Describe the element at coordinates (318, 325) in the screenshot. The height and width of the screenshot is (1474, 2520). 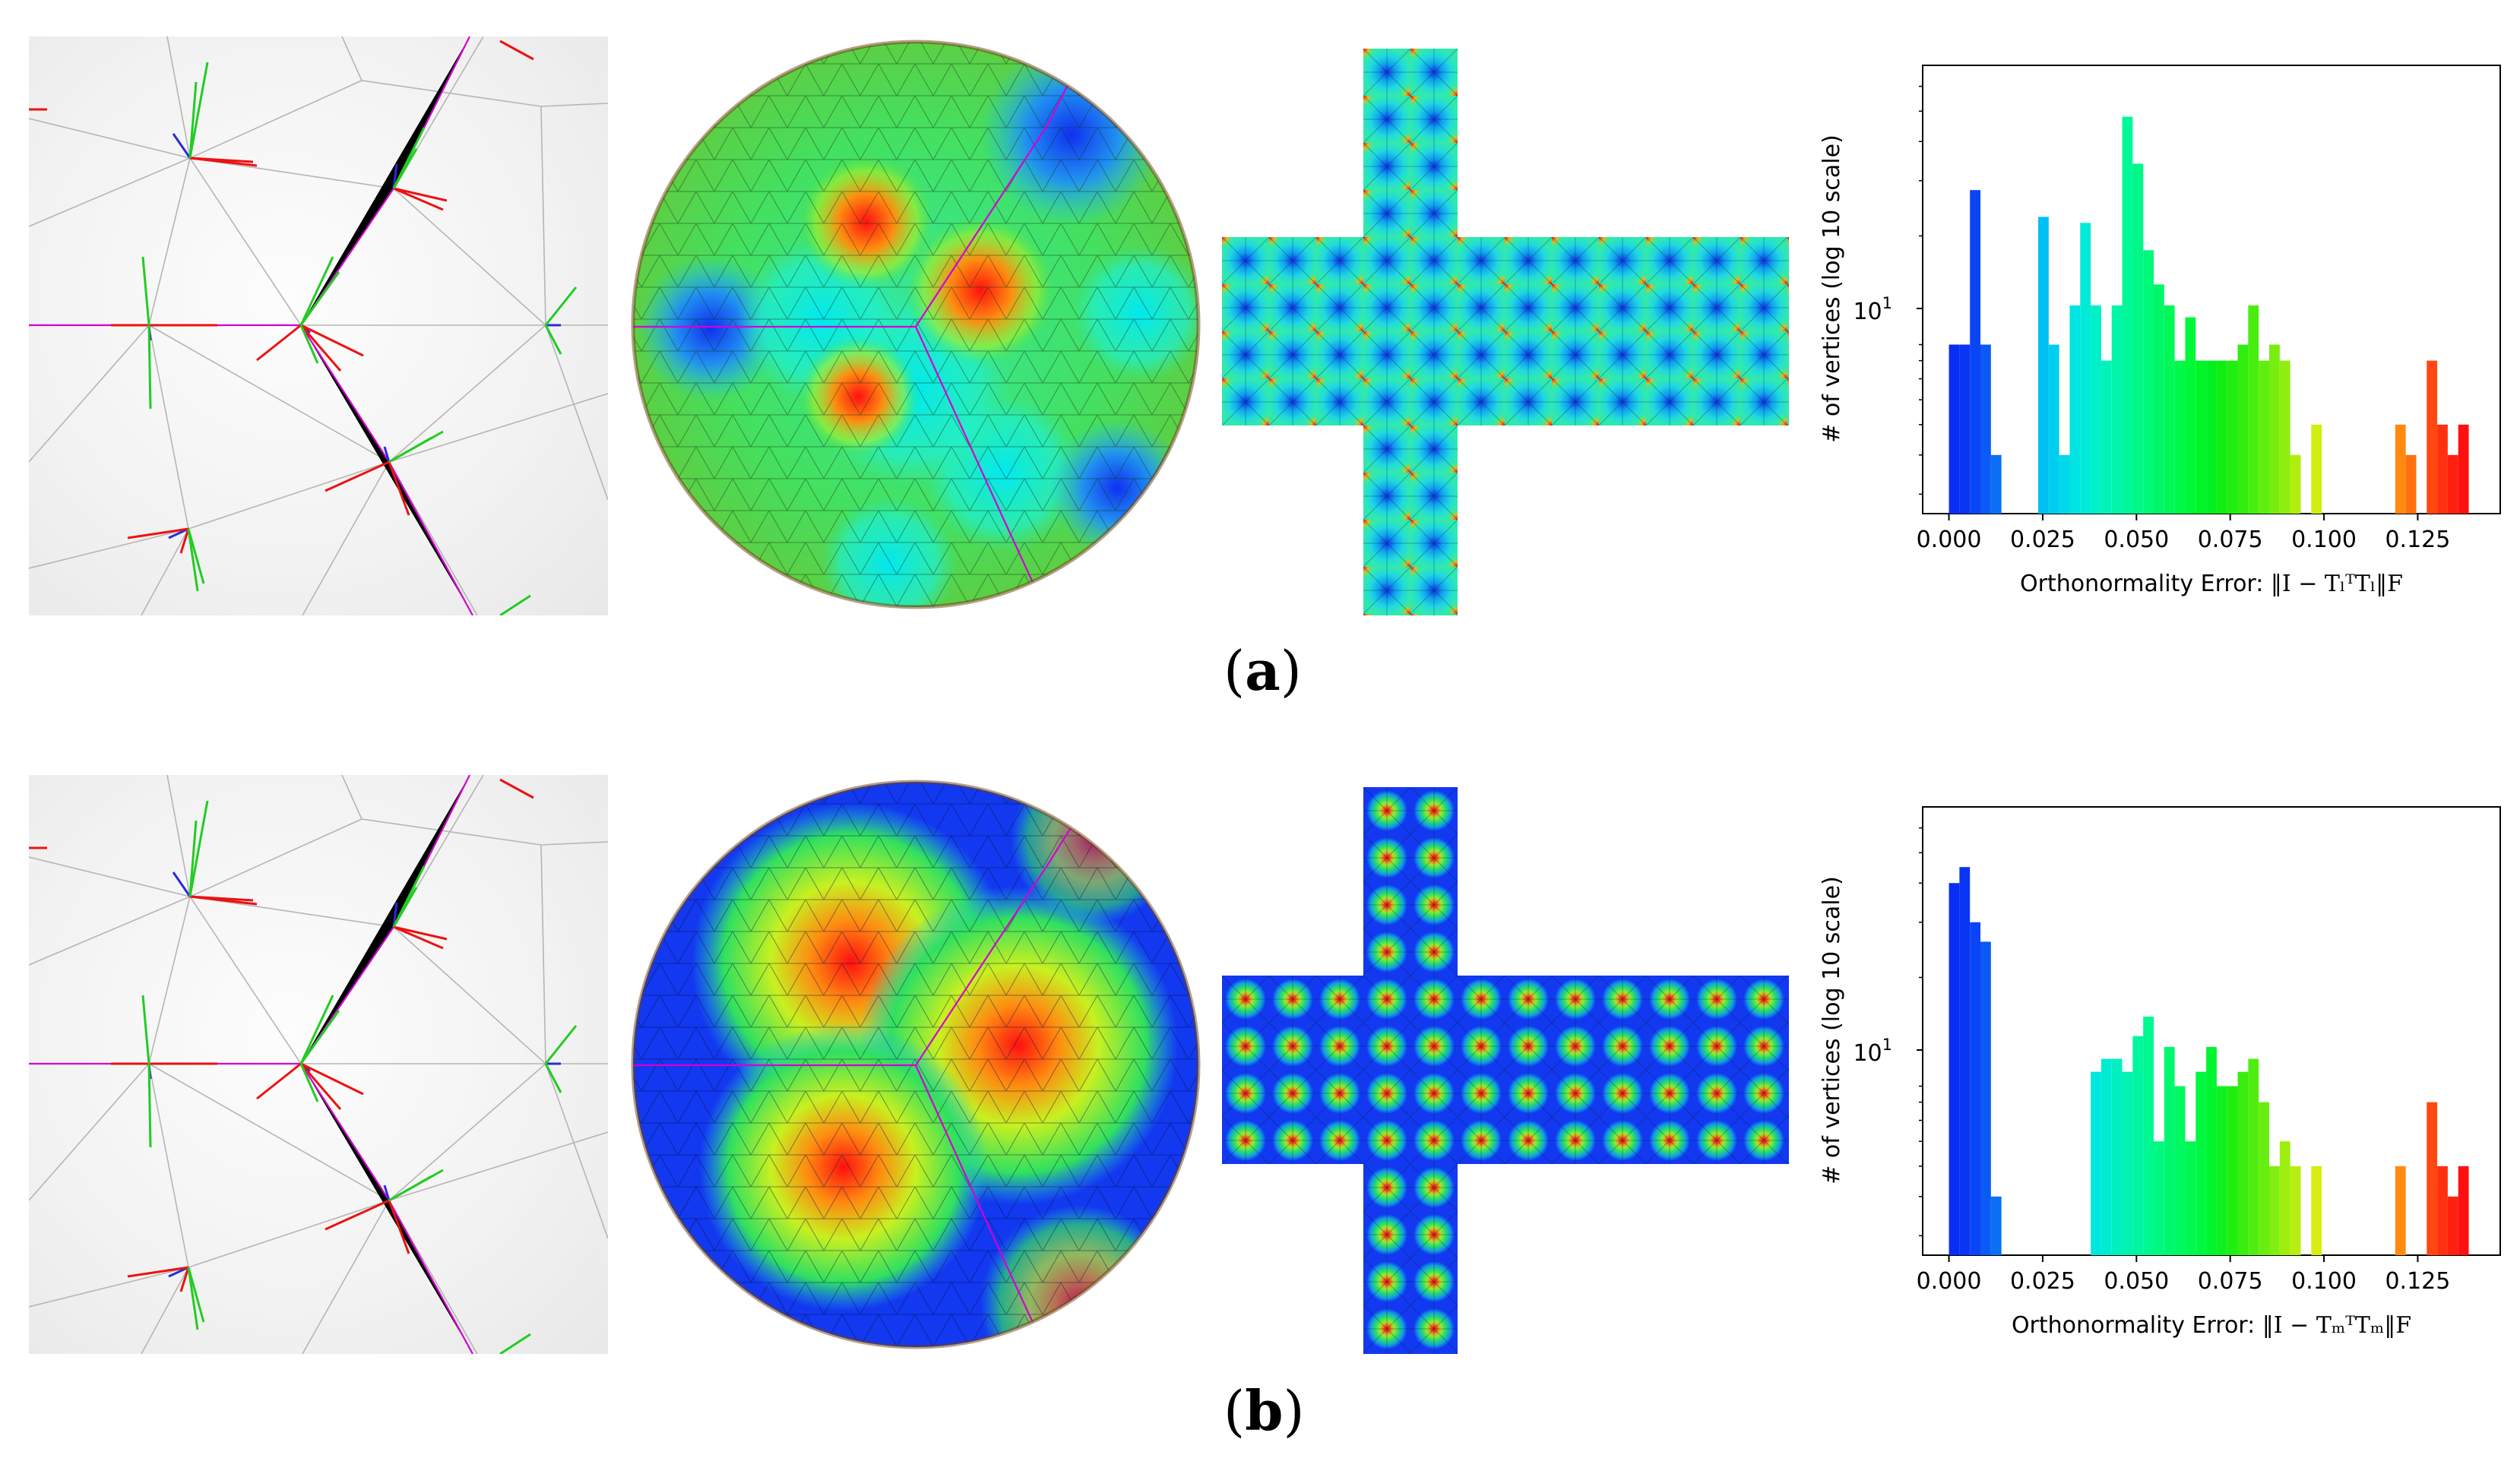
I see `frame-field-view-a` at that location.